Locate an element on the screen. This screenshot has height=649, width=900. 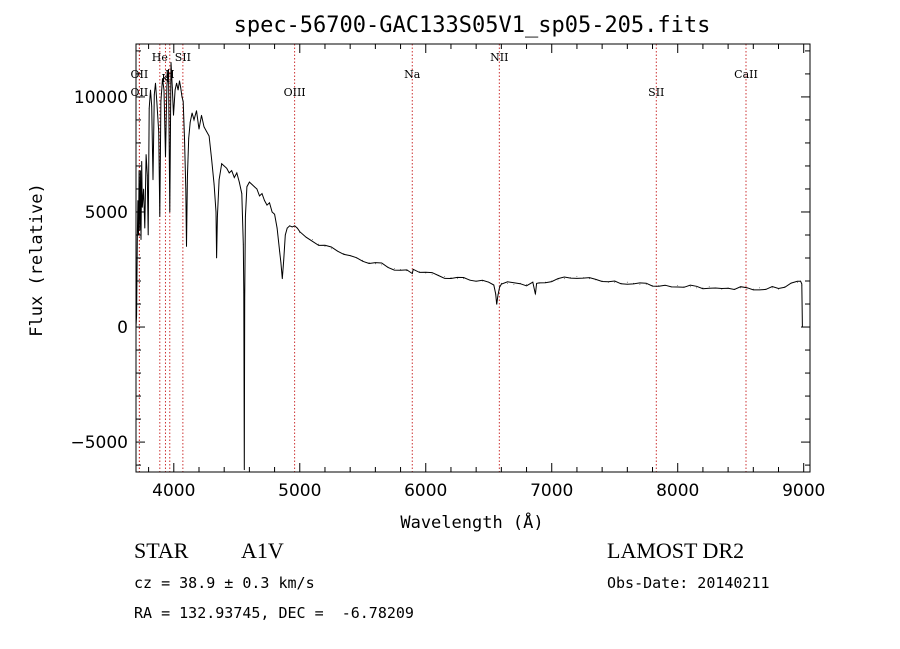
redshift-text: cz = 38.9 ± 0.3 km/s is located at coordinates (224, 583).